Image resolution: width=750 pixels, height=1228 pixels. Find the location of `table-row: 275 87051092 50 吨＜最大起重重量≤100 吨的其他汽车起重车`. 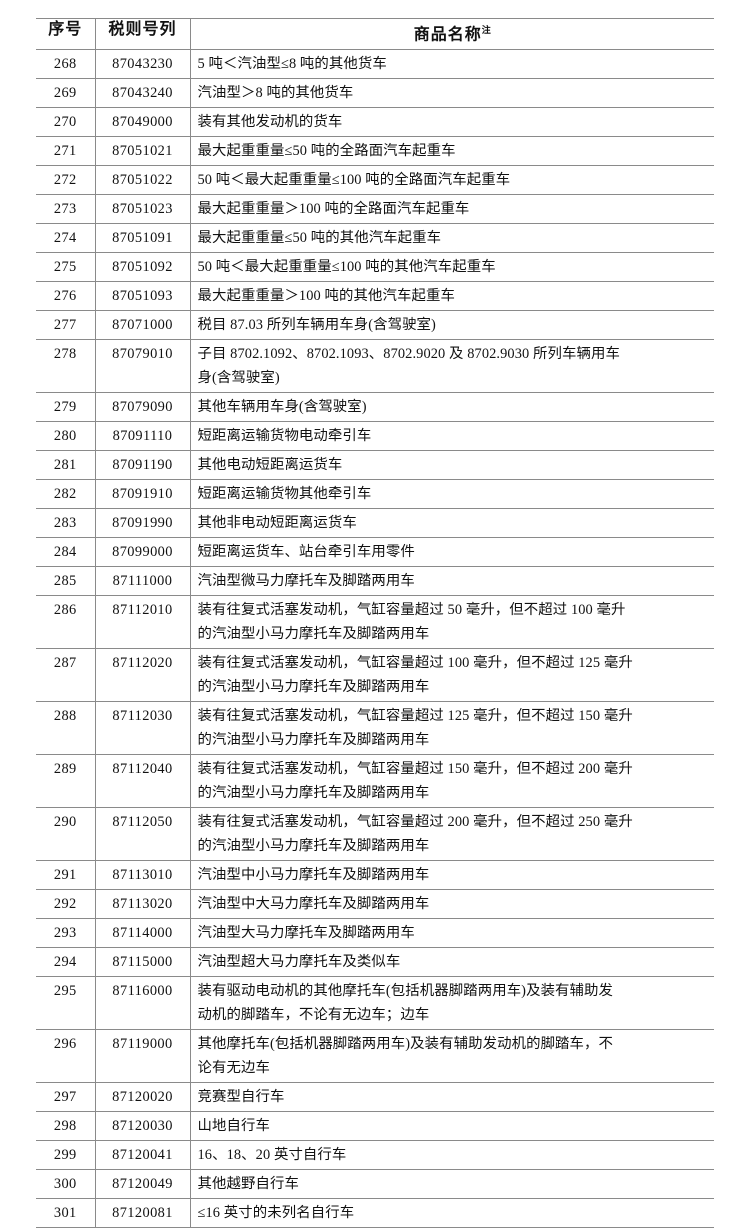

table-row: 275 87051092 50 吨＜最大起重重量≤100 吨的其他汽车起重车 is located at coordinates (375, 267).